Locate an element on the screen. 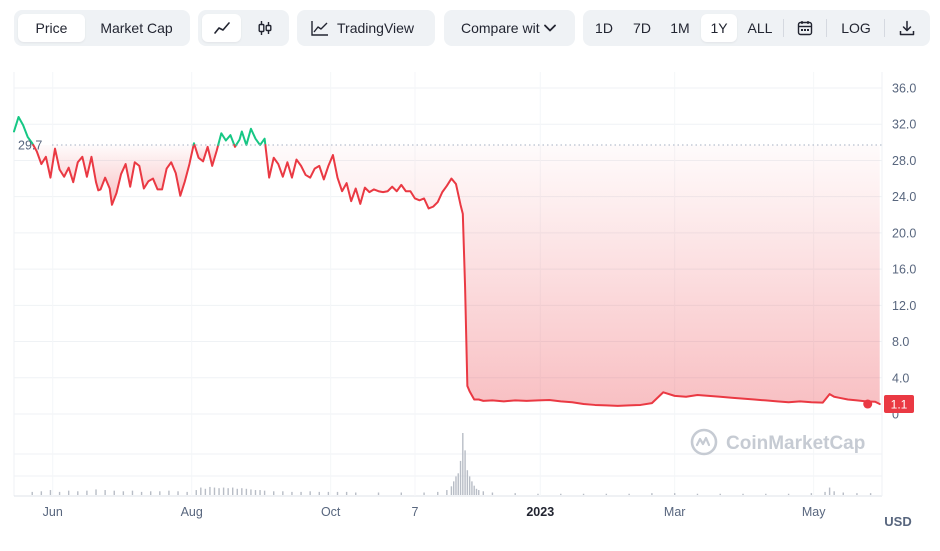 This screenshot has height=551, width=940. range-1d: 1D is located at coordinates (604, 28).